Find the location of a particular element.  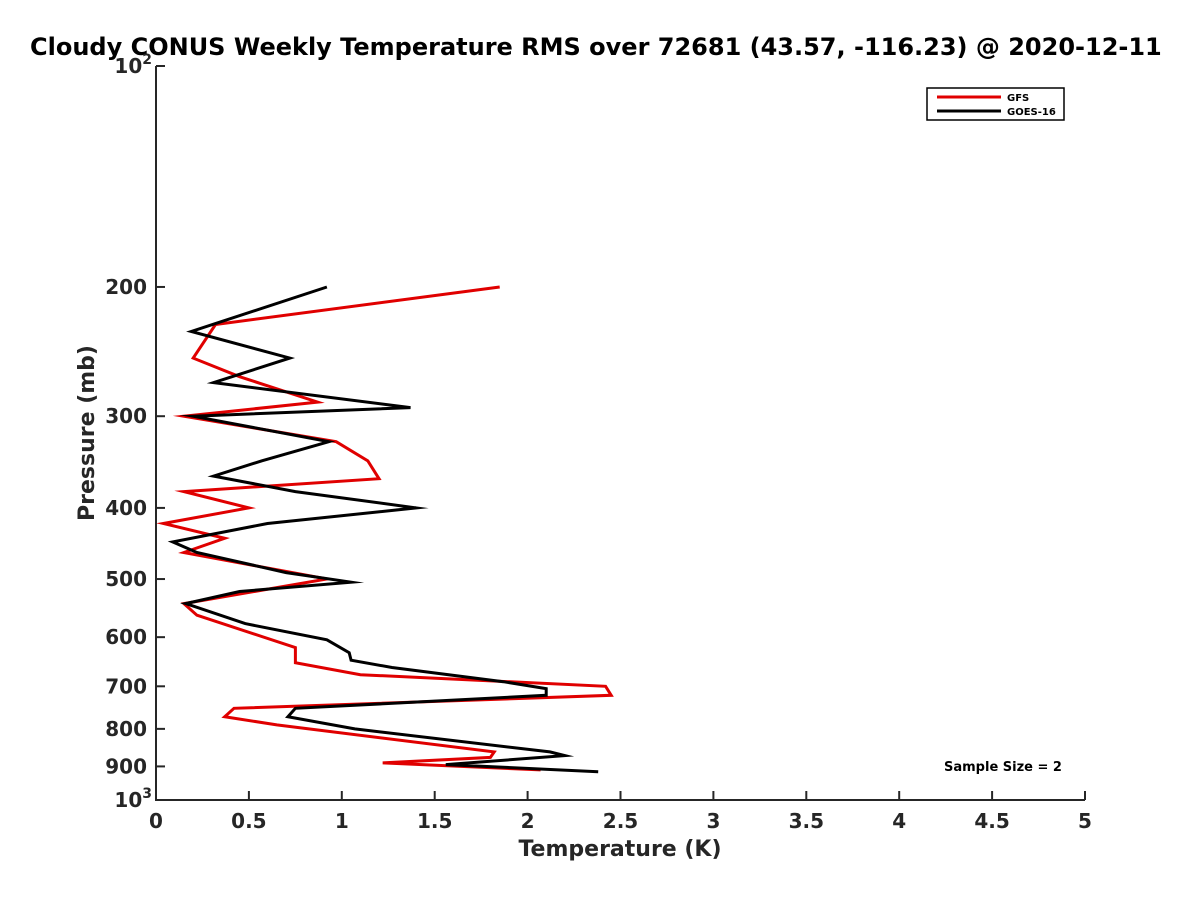

y-tick-label: 500 is located at coordinates (126, 579).